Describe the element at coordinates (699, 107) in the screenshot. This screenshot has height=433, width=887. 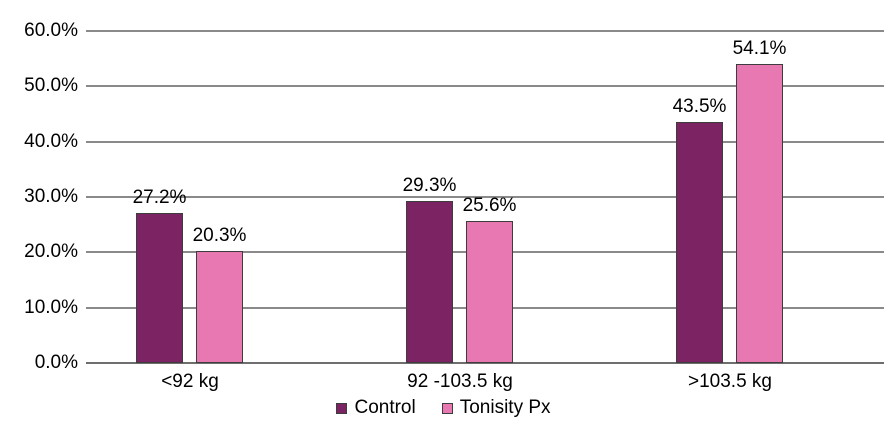
I see `bar-value-label: 43.5%` at that location.